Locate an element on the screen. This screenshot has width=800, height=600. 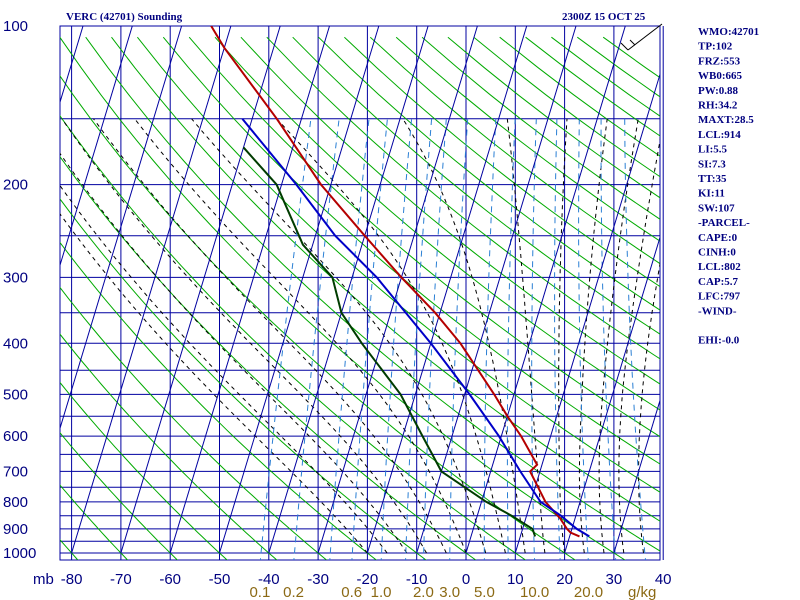
mixing-ratio-label: 20.0 is located at coordinates (588, 592).